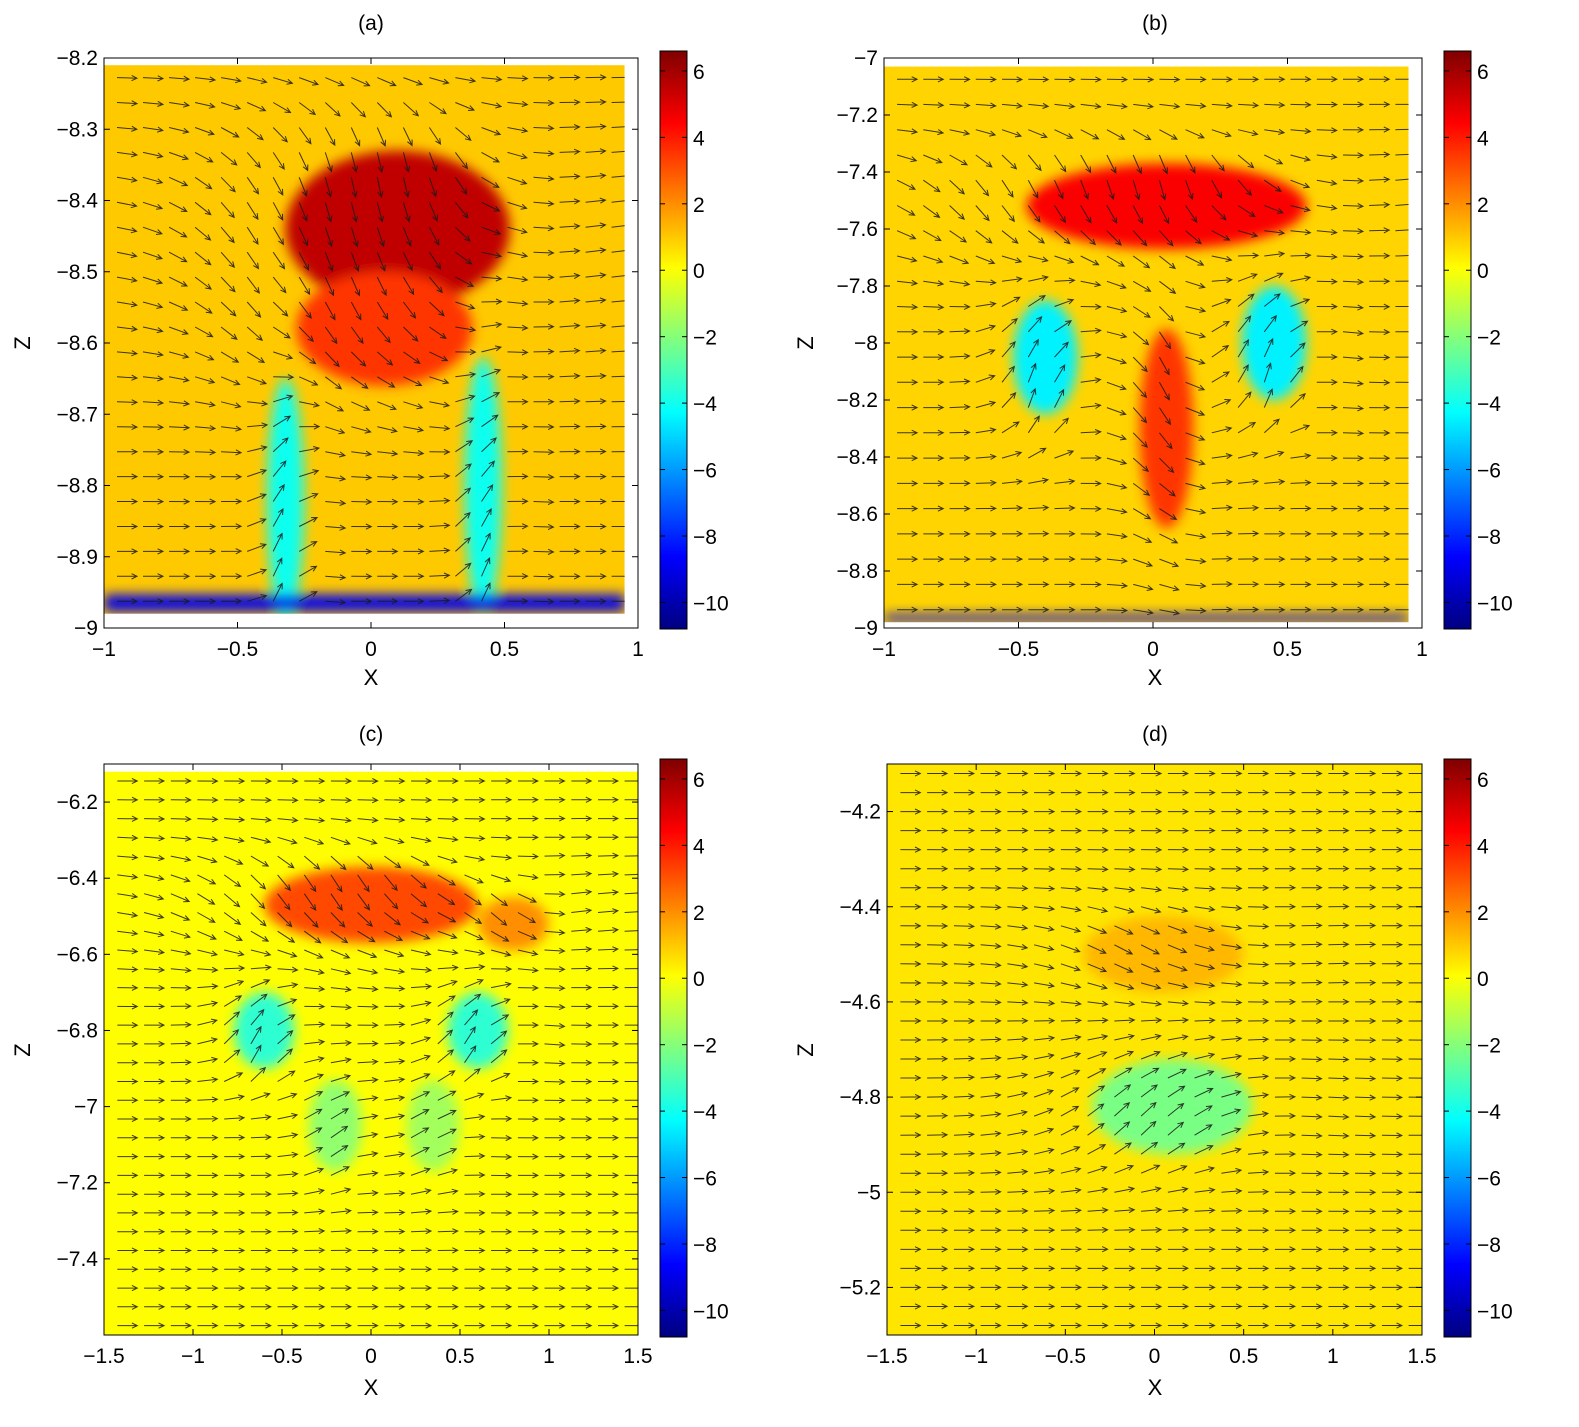 Image resolution: width=1579 pixels, height=1427 pixels. I want to click on panel-d-colorbar-bar, so click(1457, 1048).